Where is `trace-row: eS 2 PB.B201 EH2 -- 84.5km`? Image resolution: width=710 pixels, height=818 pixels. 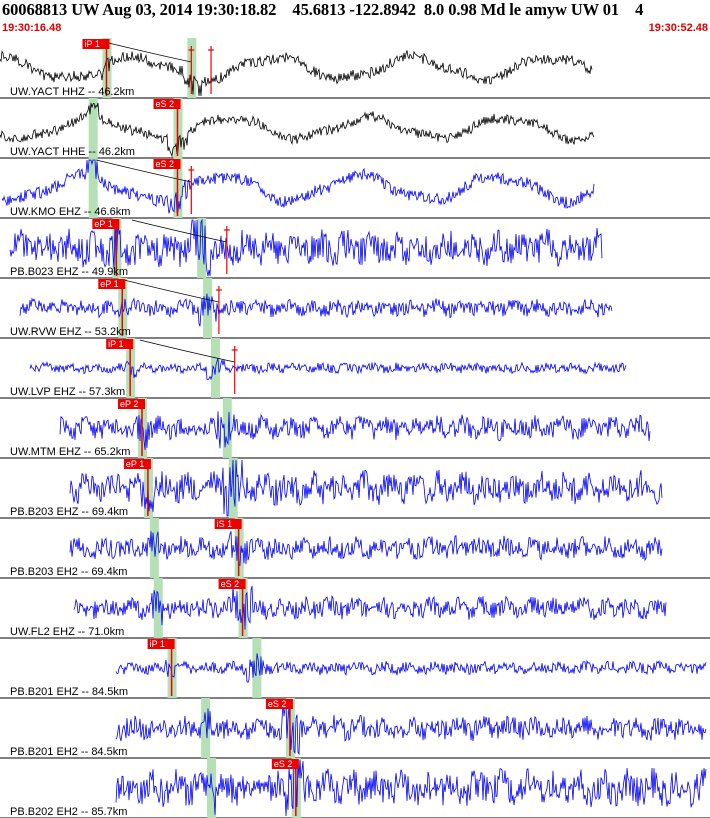 trace-row: eS 2 PB.B201 EH2 -- 84.5km is located at coordinates (355, 728).